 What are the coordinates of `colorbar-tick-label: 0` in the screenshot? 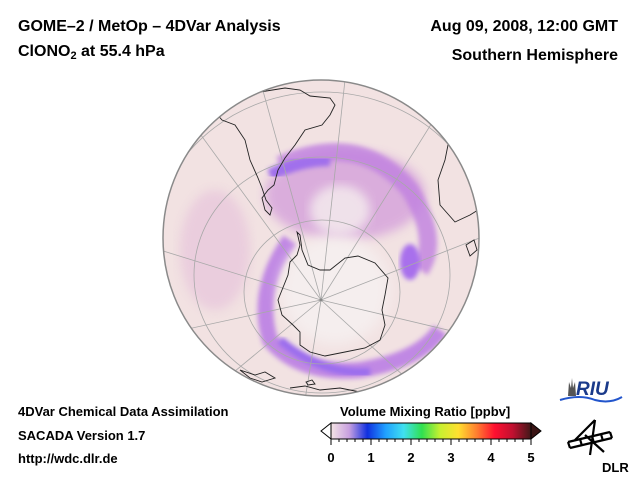 It's located at (331, 457).